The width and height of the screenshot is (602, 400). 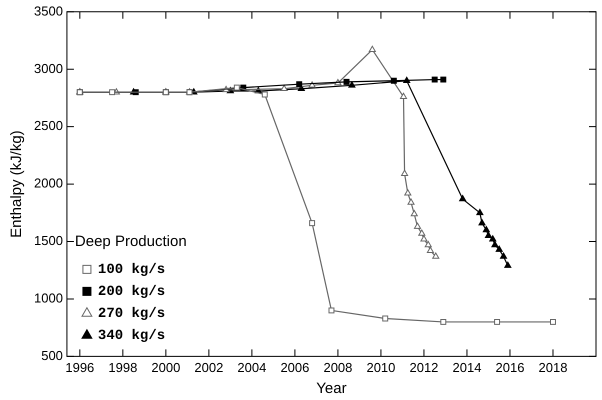 What do you see at coordinates (17, 184) in the screenshot?
I see `y-axis-title: Enthalpy (kJ/kg)` at bounding box center [17, 184].